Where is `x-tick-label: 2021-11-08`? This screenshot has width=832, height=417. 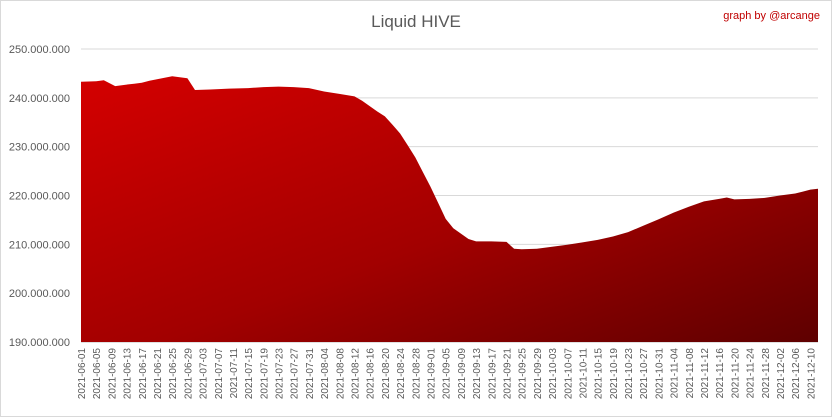
x-tick-label: 2021-11-08 is located at coordinates (690, 373).